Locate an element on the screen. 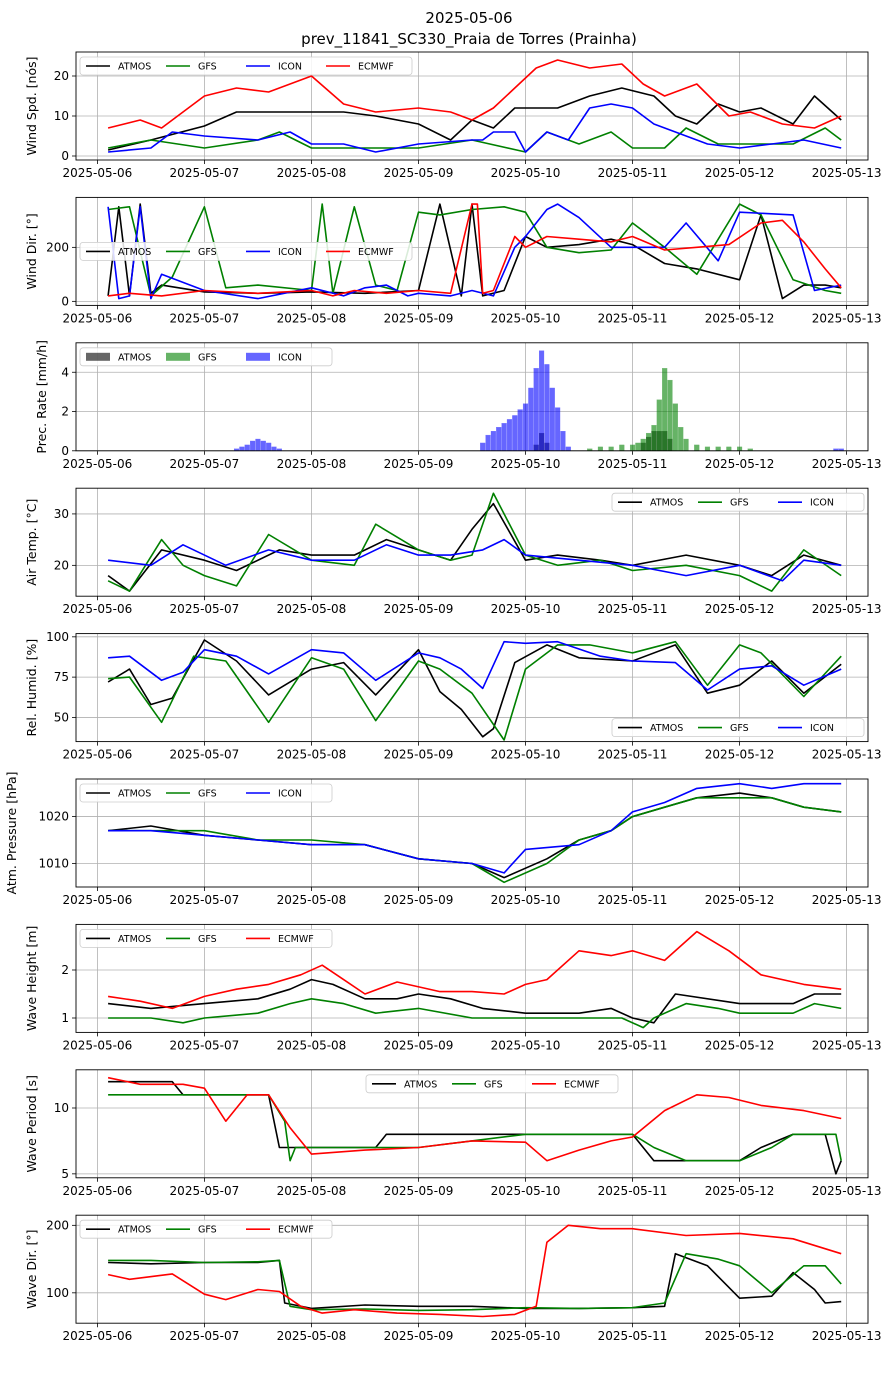  x-tick-label: 2025-05-13 is located at coordinates (847, 318).